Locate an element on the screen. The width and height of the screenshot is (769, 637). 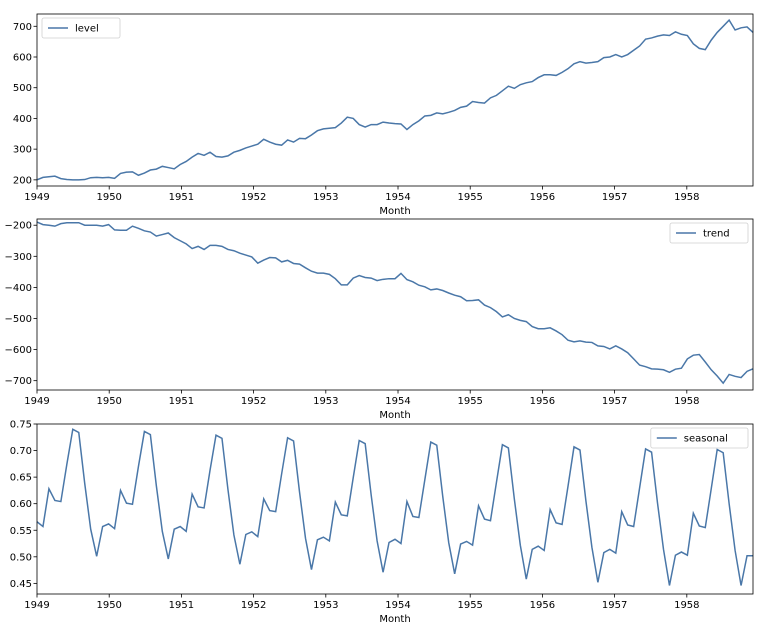
y-tick-label: −600 is located at coordinates (18, 350).